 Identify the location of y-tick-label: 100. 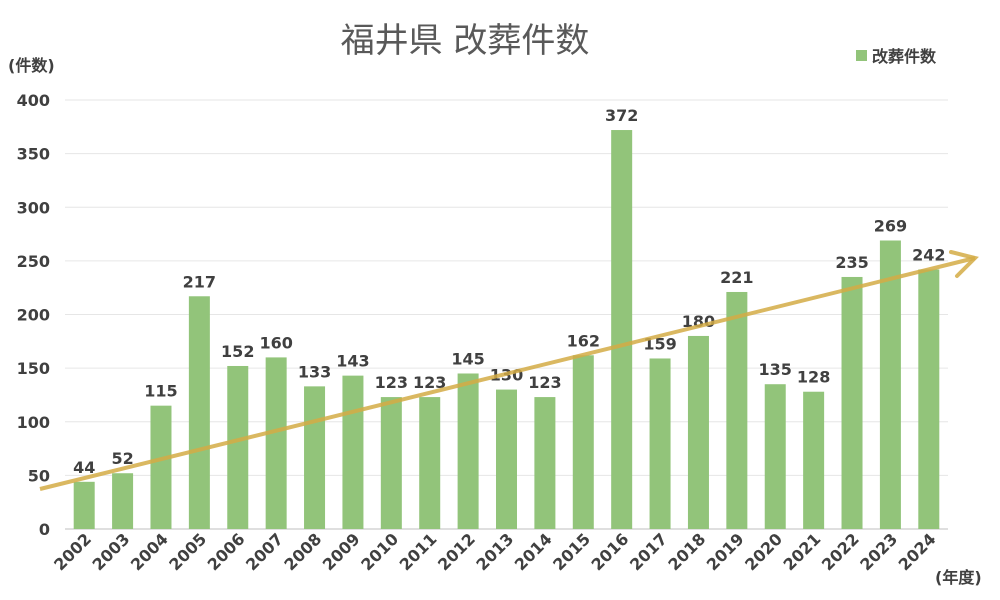
(33, 422).